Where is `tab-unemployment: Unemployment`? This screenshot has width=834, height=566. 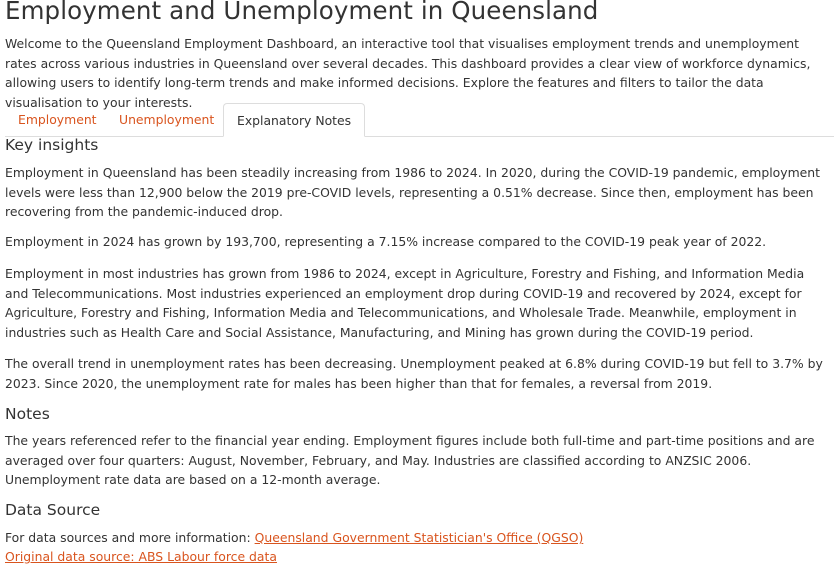 tab-unemployment: Unemployment is located at coordinates (167, 119).